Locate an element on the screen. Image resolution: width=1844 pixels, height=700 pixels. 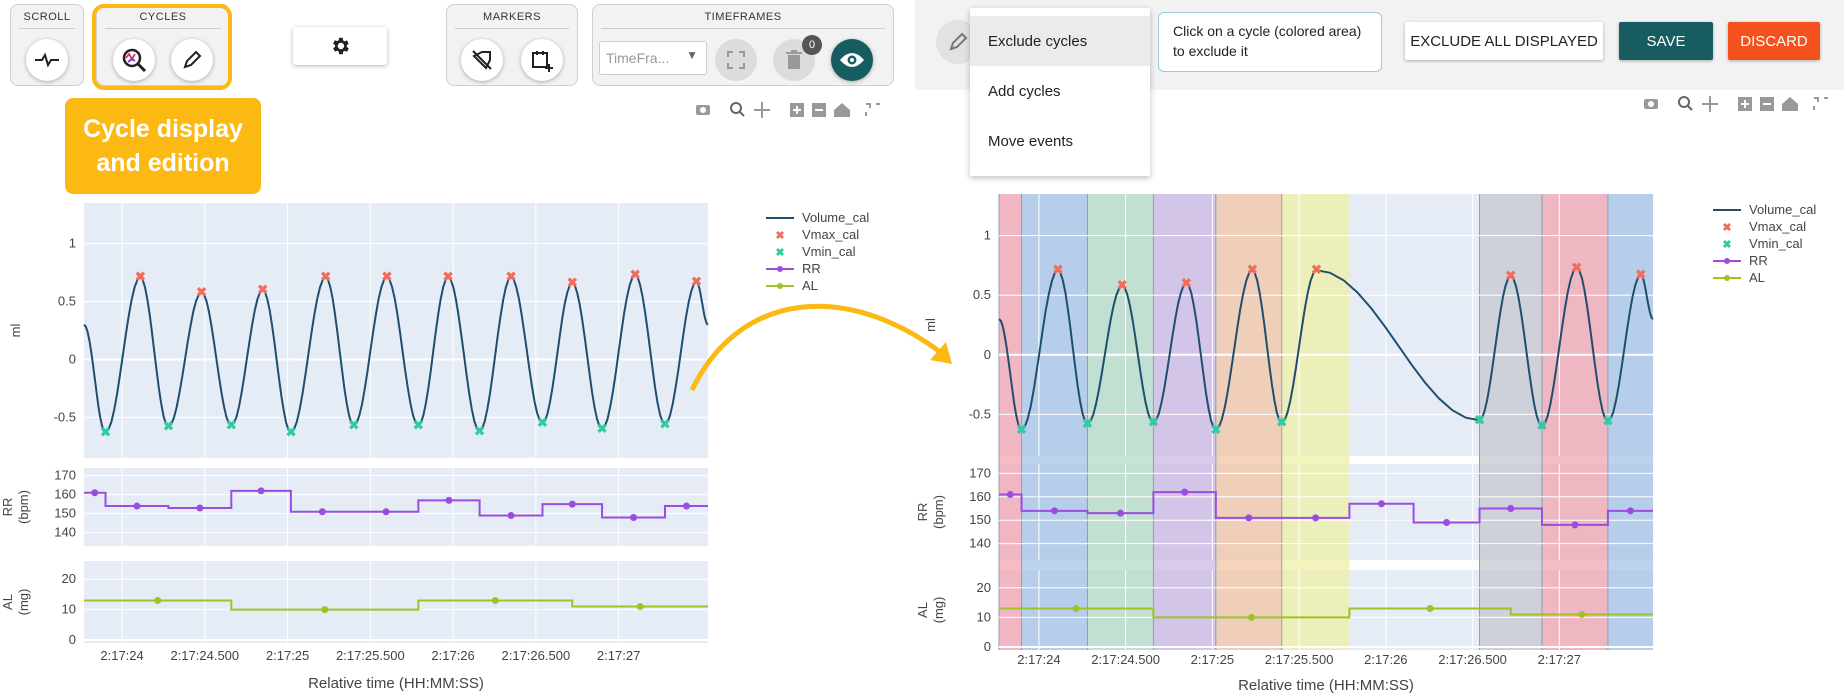
add-marker-button is located at coordinates (542, 60).